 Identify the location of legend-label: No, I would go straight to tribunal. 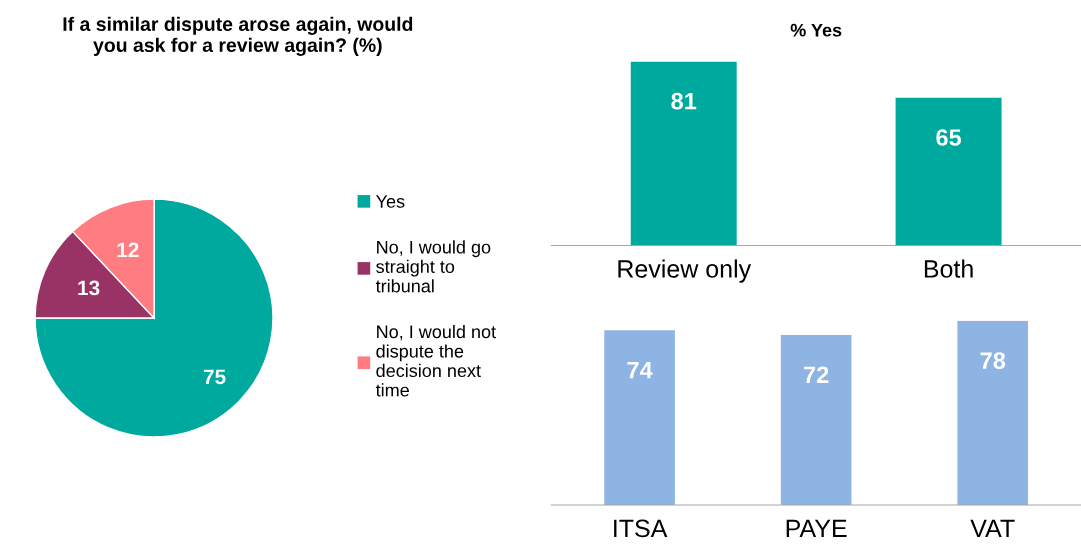
(433, 266).